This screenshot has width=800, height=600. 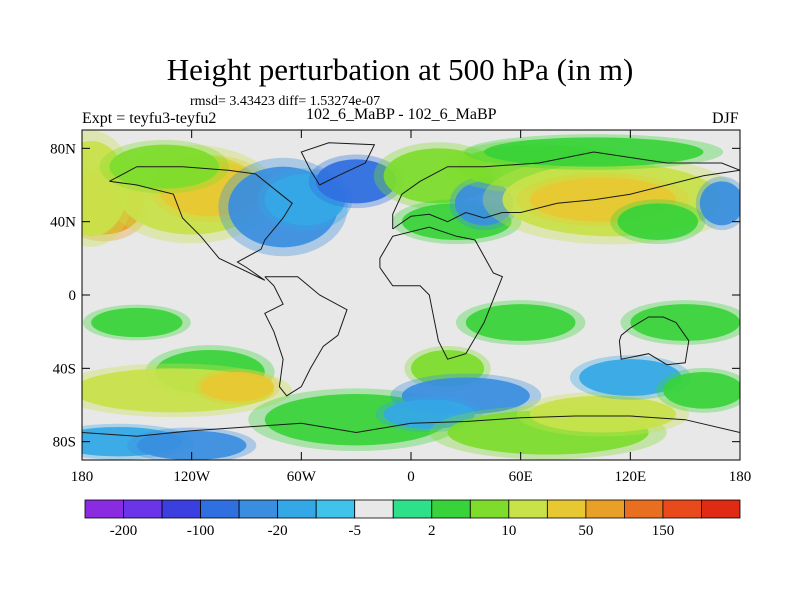 I want to click on colorbar-label: 2, so click(x=432, y=531).